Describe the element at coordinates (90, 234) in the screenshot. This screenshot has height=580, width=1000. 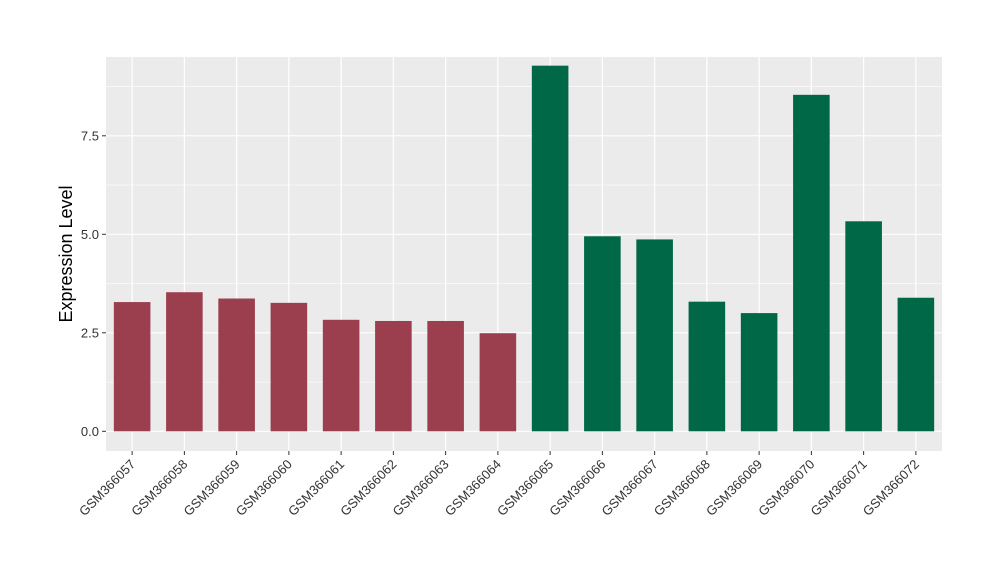
I see `y-tick-label: 5.0` at that location.